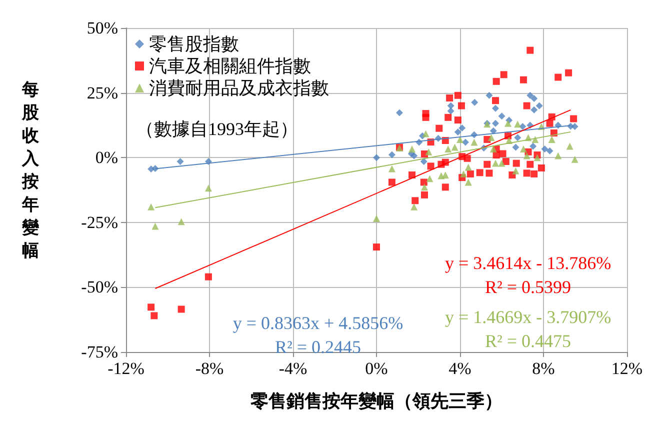 This screenshot has height=430, width=660. What do you see at coordinates (528, 287) in the screenshot?
I see `annotation: R² = 0.5399` at bounding box center [528, 287].